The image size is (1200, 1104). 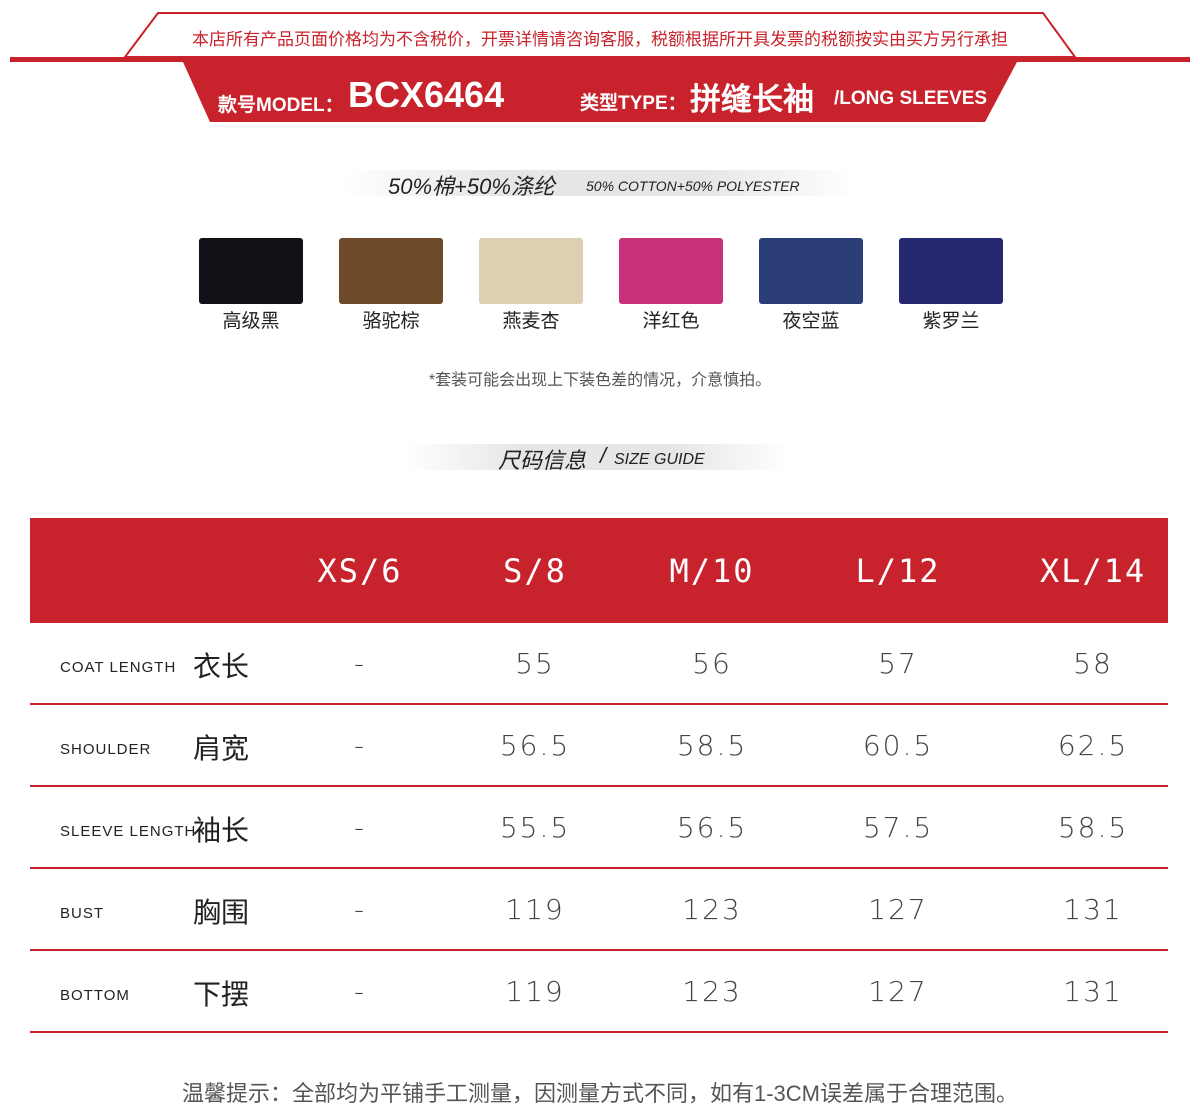 What do you see at coordinates (712, 571) in the screenshot?
I see `size-header: M/10` at bounding box center [712, 571].